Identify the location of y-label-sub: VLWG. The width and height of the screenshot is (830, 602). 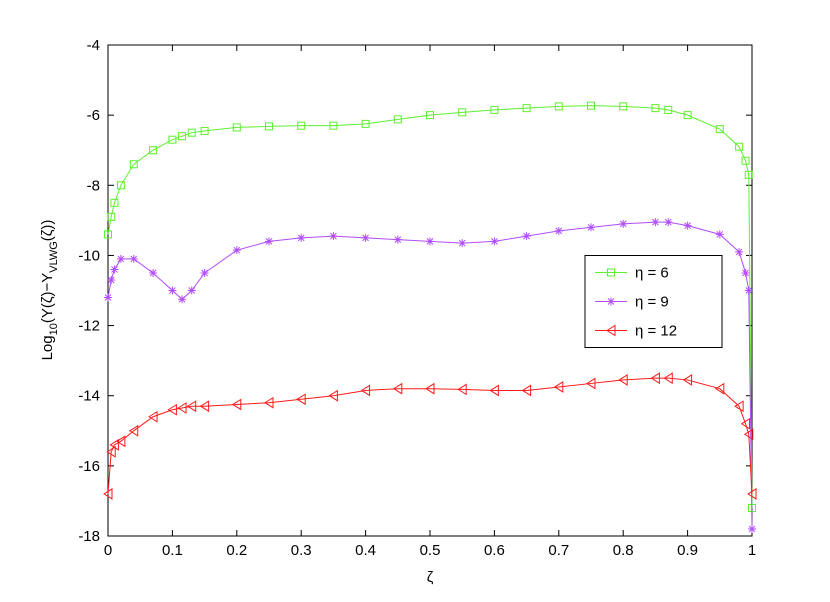
(54, 257).